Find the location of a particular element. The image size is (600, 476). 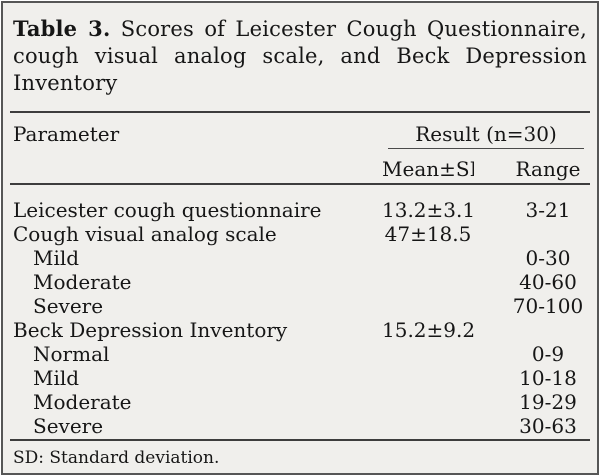

header-bottom-rule is located at coordinates (300, 184).